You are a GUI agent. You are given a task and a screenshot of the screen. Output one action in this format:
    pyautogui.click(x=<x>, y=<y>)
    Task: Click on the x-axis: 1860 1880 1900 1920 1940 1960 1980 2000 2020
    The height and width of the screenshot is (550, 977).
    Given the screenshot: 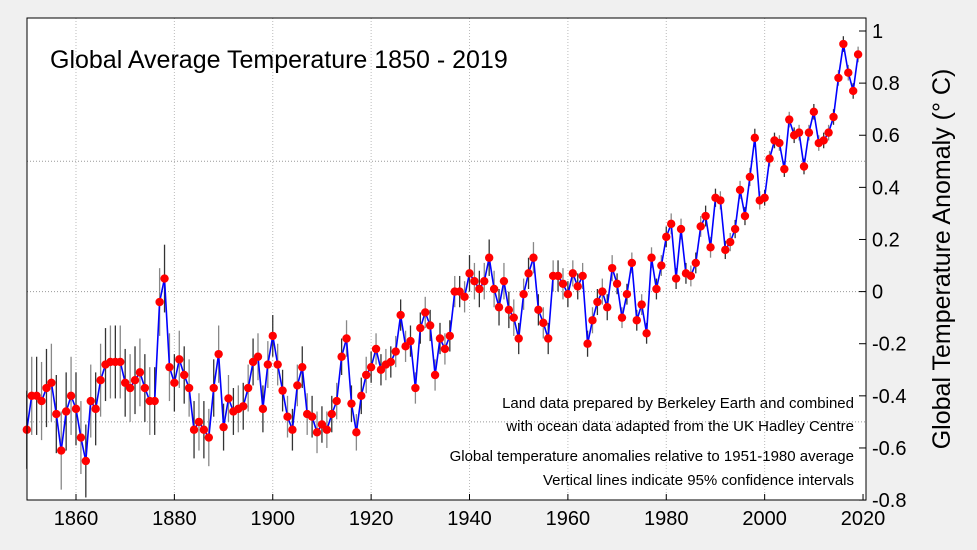 What is the action you would take?
    pyautogui.click(x=469, y=512)
    